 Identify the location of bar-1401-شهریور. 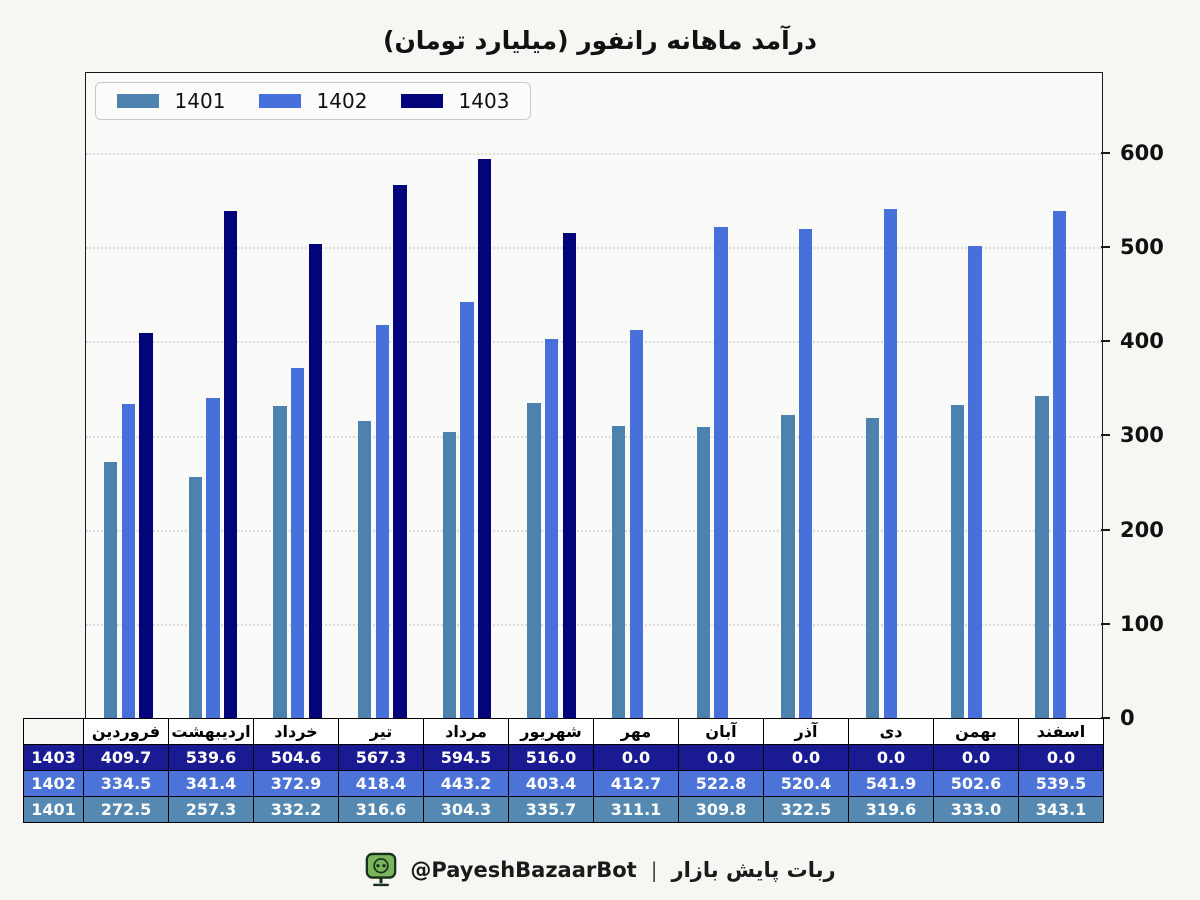
(534, 560).